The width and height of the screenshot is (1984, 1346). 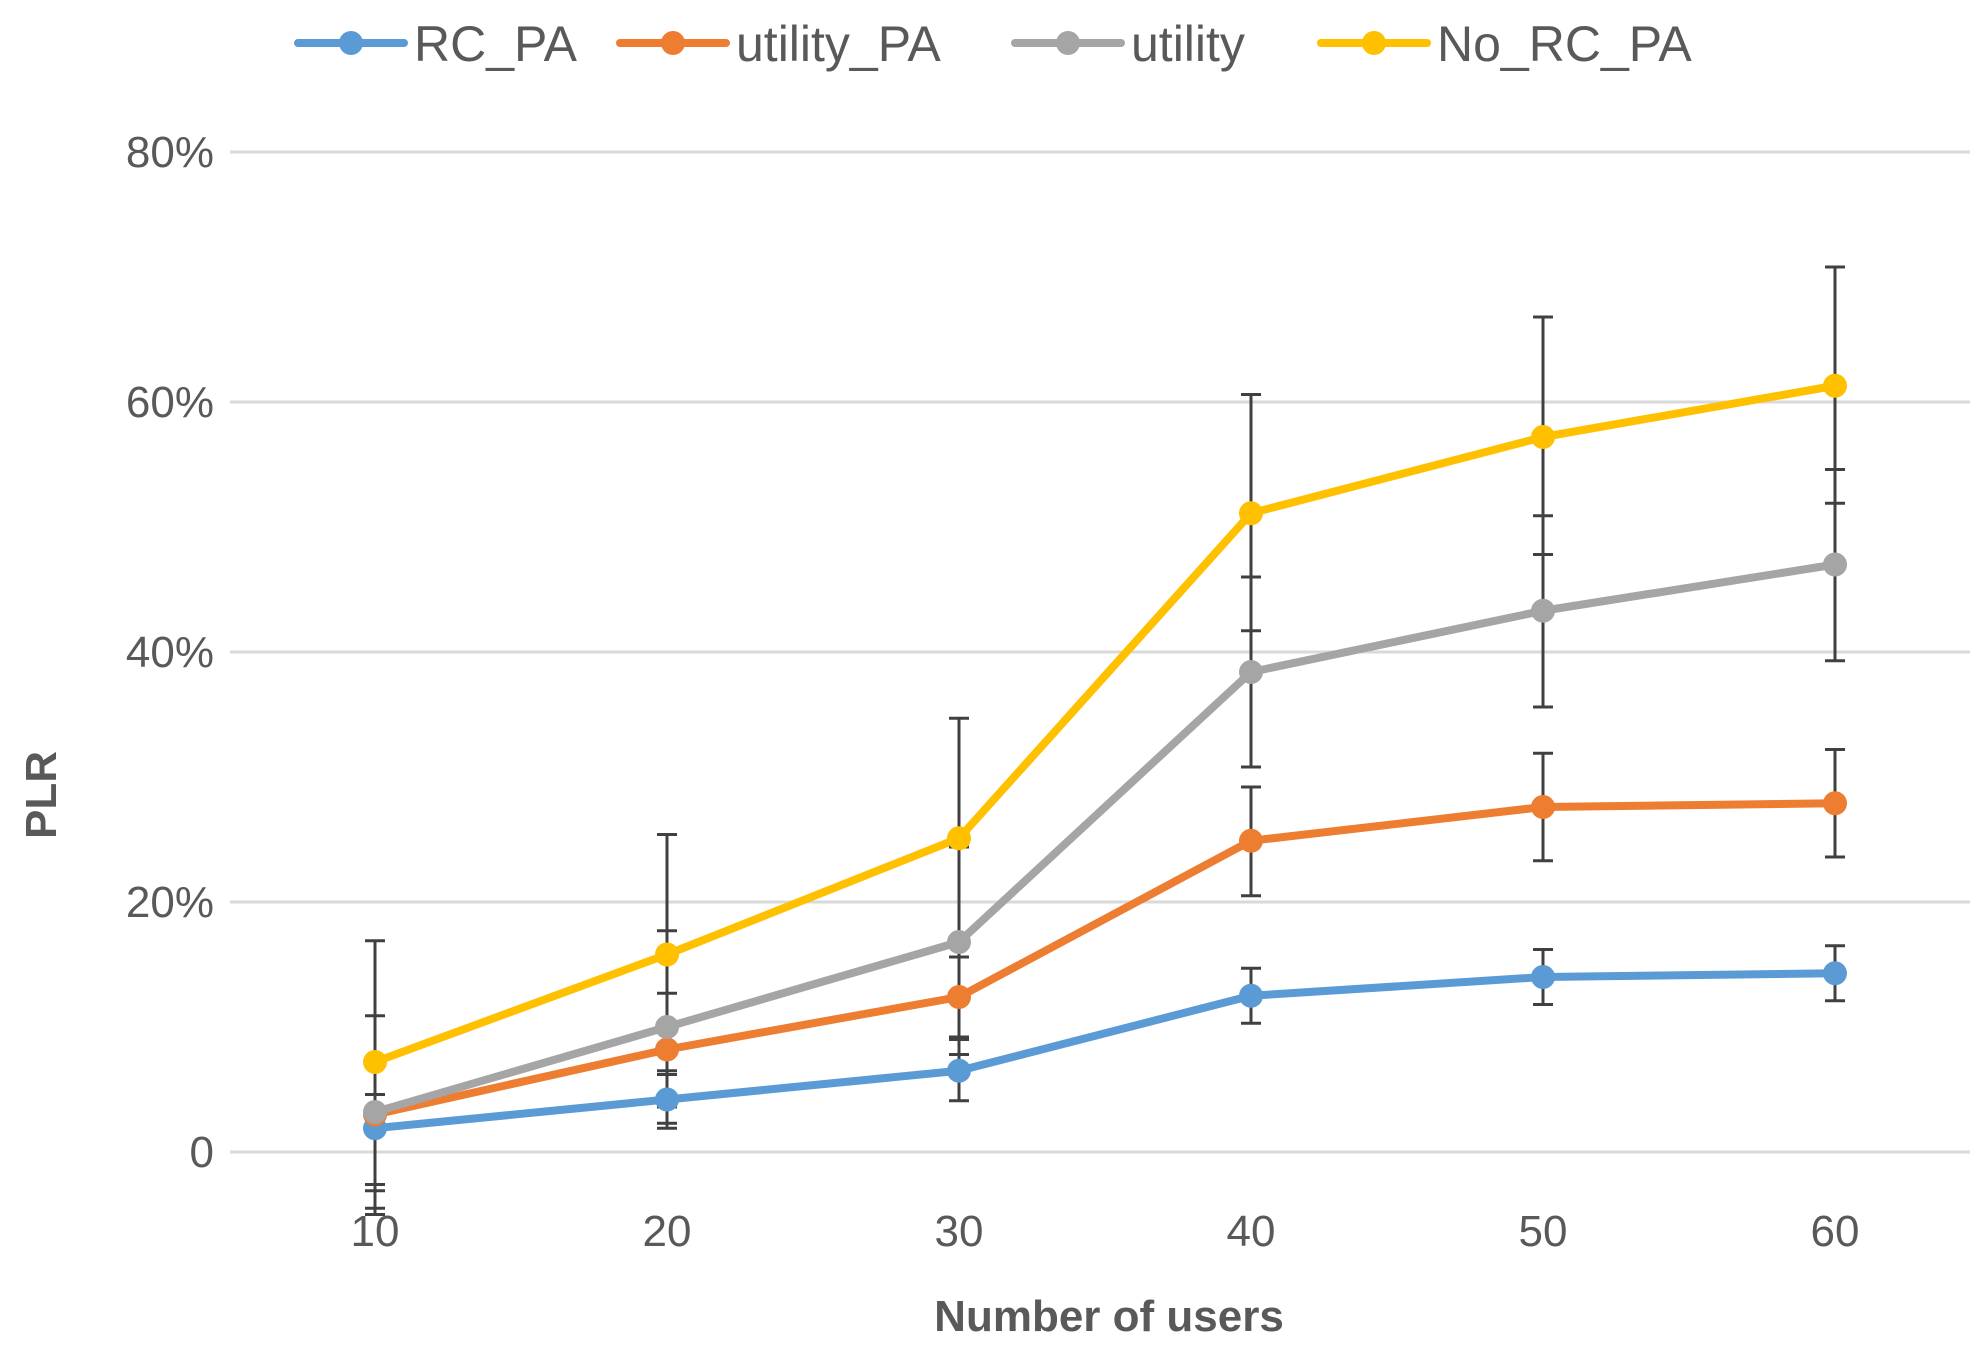 What do you see at coordinates (1109, 1316) in the screenshot?
I see `x-axis-title: Number of users` at bounding box center [1109, 1316].